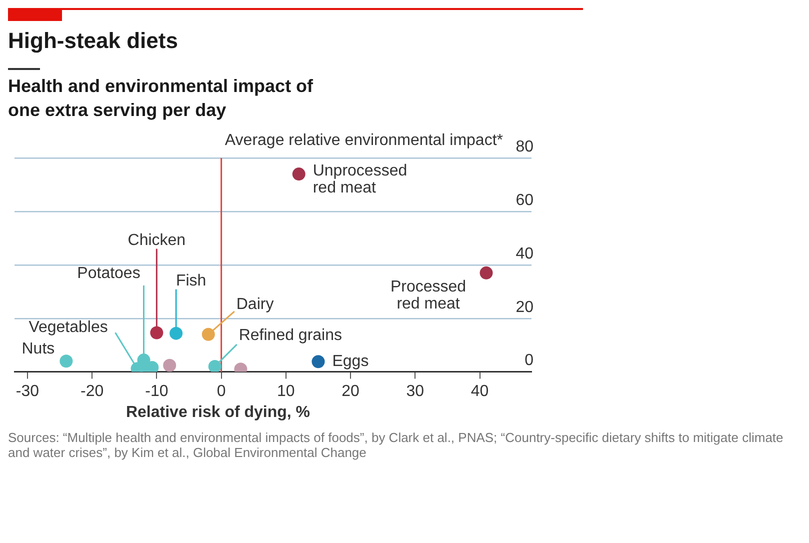  Describe the element at coordinates (525, 253) in the screenshot. I see `y-tick-label: 40` at that location.